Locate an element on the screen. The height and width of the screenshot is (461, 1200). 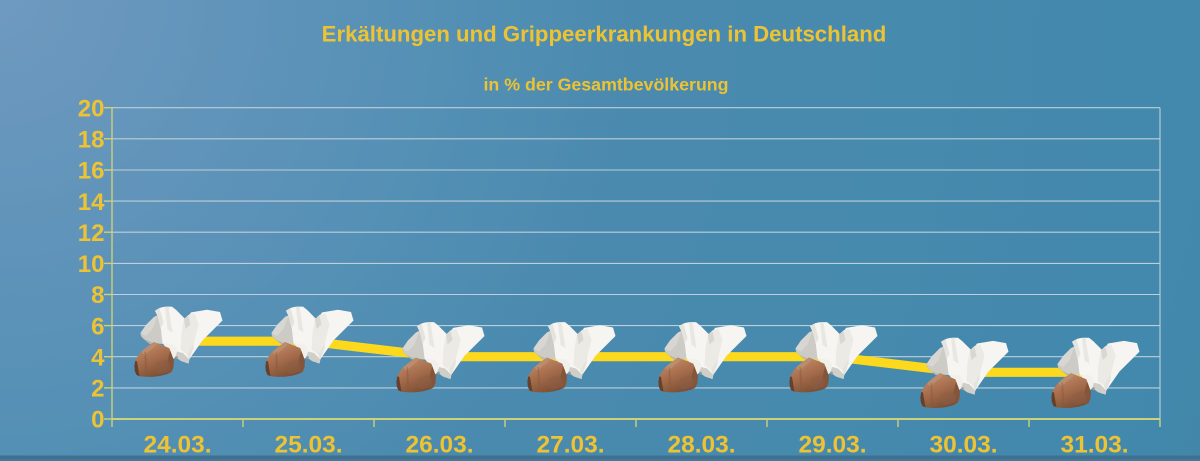
svg-text: 14 is located at coordinates (91, 202).